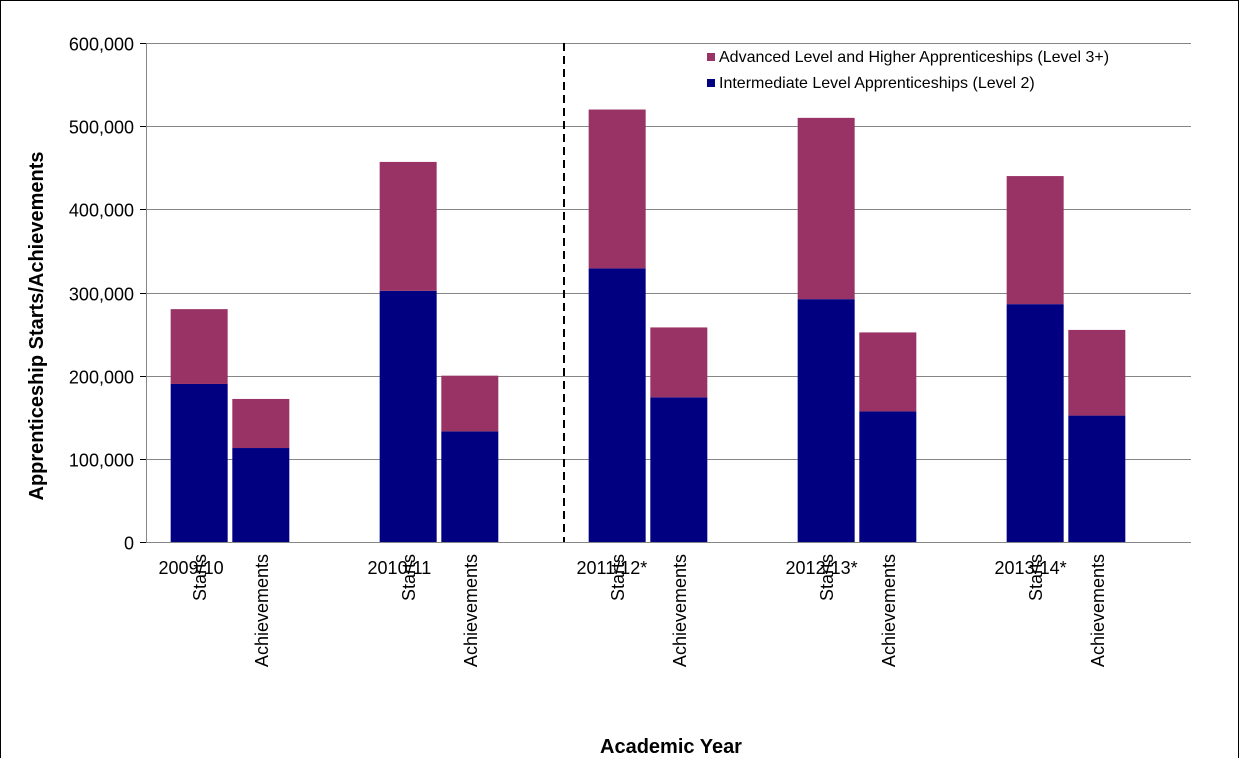  I want to click on x-axis-title: Academic Year, so click(671, 747).